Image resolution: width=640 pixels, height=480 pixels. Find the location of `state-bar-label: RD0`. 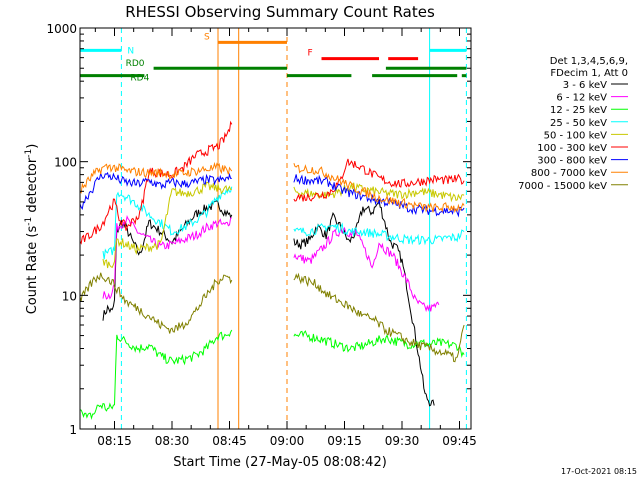

state-bar-label: RD0 is located at coordinates (135, 64).